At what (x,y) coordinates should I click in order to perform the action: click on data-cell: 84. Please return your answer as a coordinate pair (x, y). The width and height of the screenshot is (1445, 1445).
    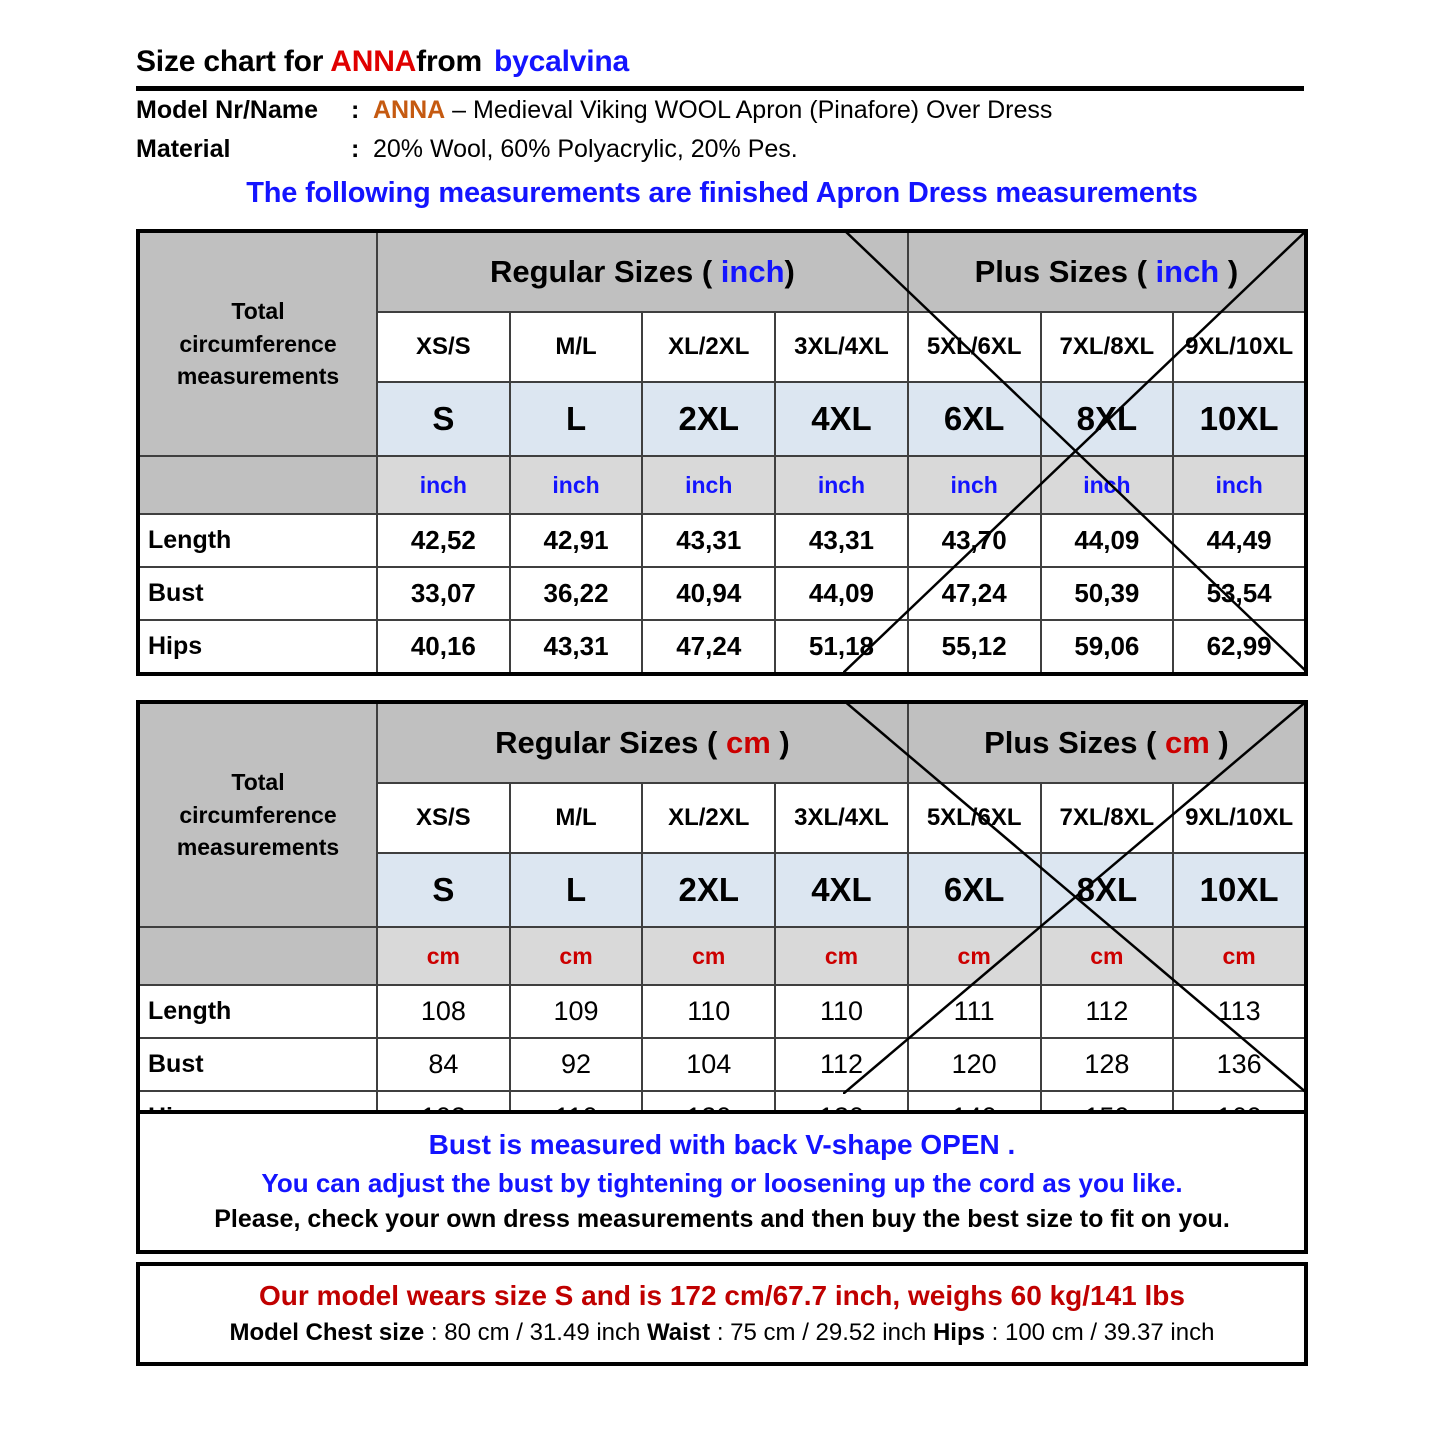
    Looking at the image, I should click on (443, 1064).